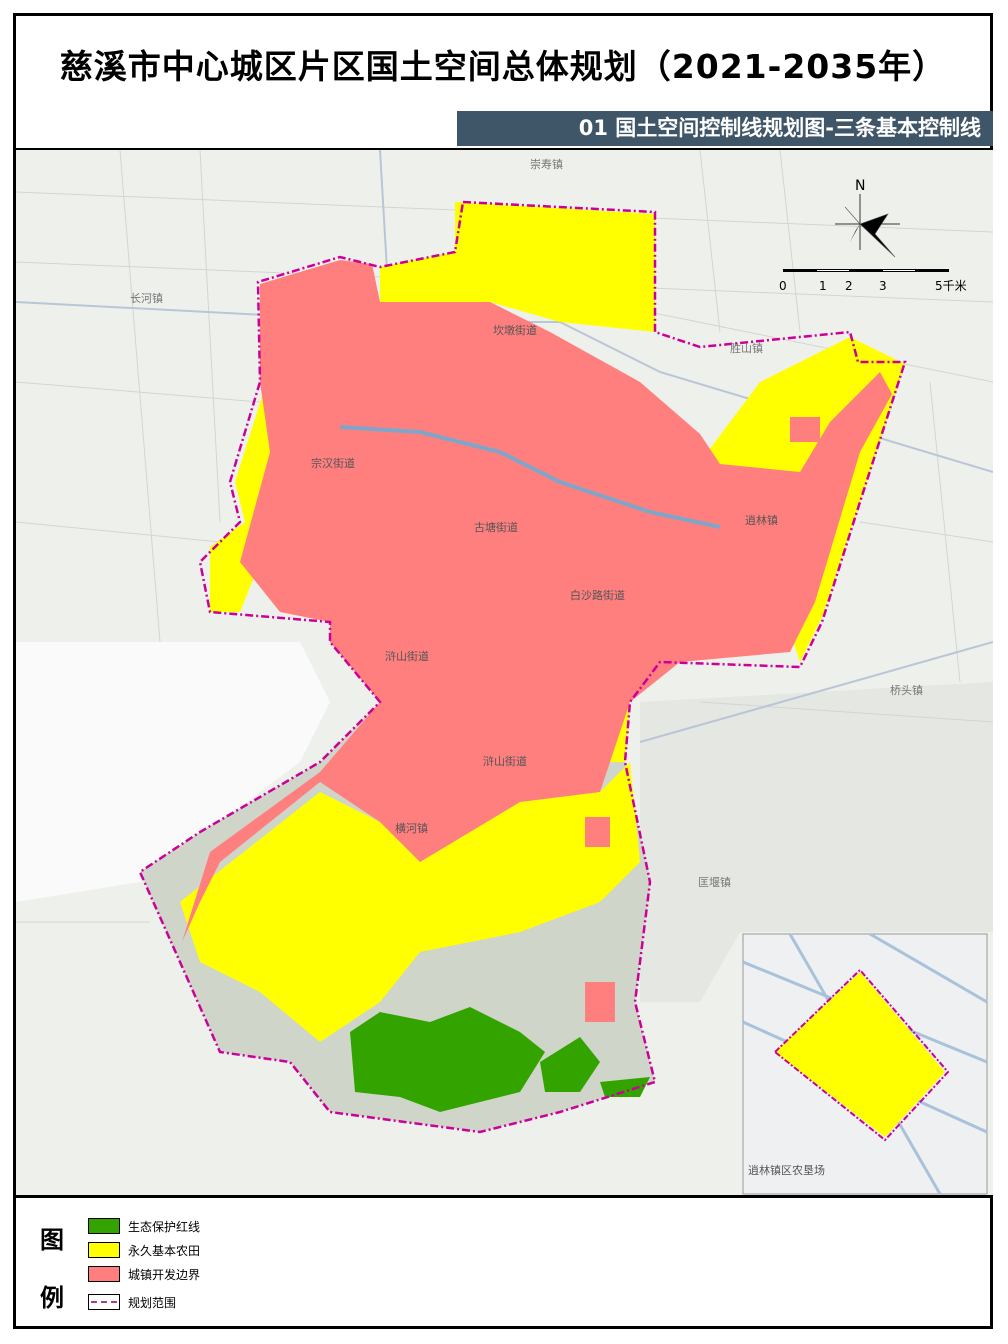 The image size is (1008, 1344). What do you see at coordinates (500, 1059) in the screenshot?
I see `ecological-protection-redline` at bounding box center [500, 1059].